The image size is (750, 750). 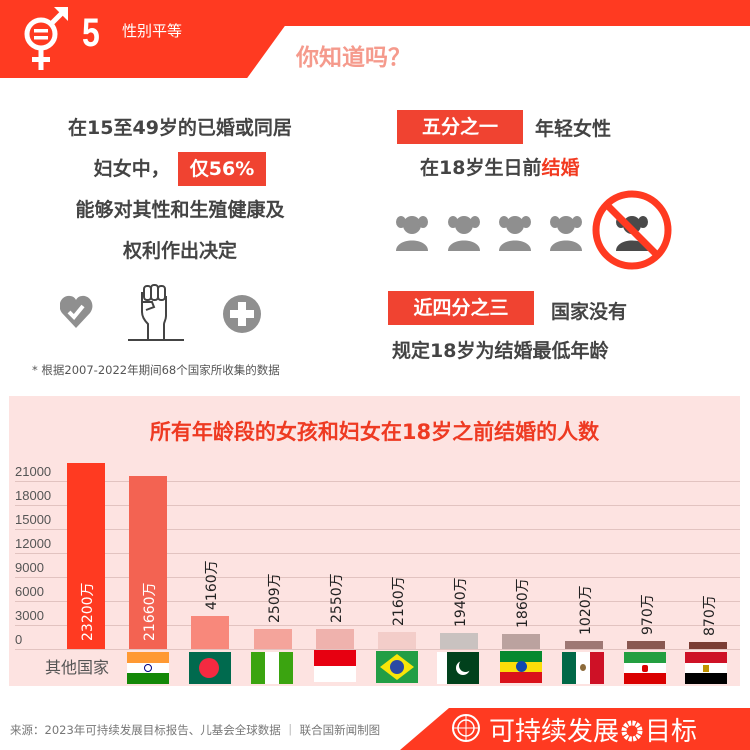 What do you see at coordinates (466, 728) in the screenshot?
I see `un-emblem-icon` at bounding box center [466, 728].